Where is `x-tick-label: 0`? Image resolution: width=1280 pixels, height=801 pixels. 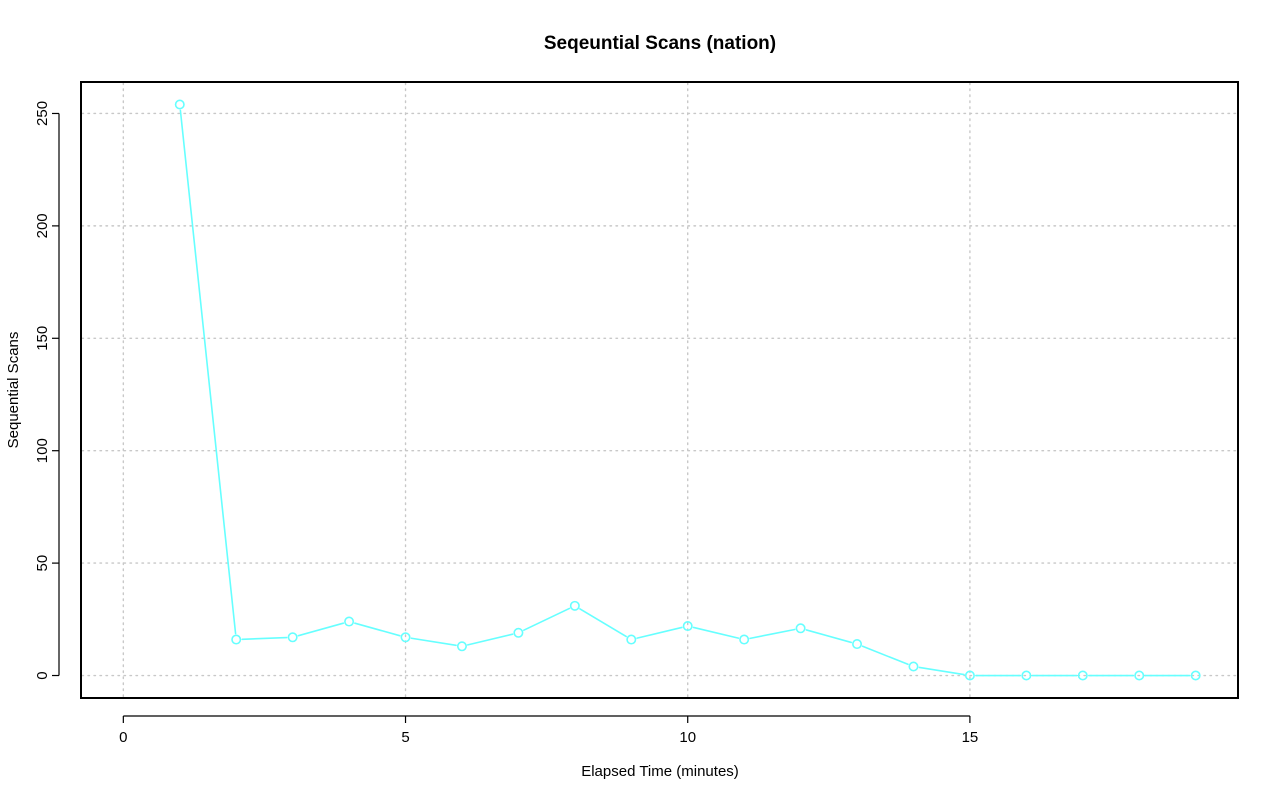 x-tick-label: 0 is located at coordinates (123, 737).